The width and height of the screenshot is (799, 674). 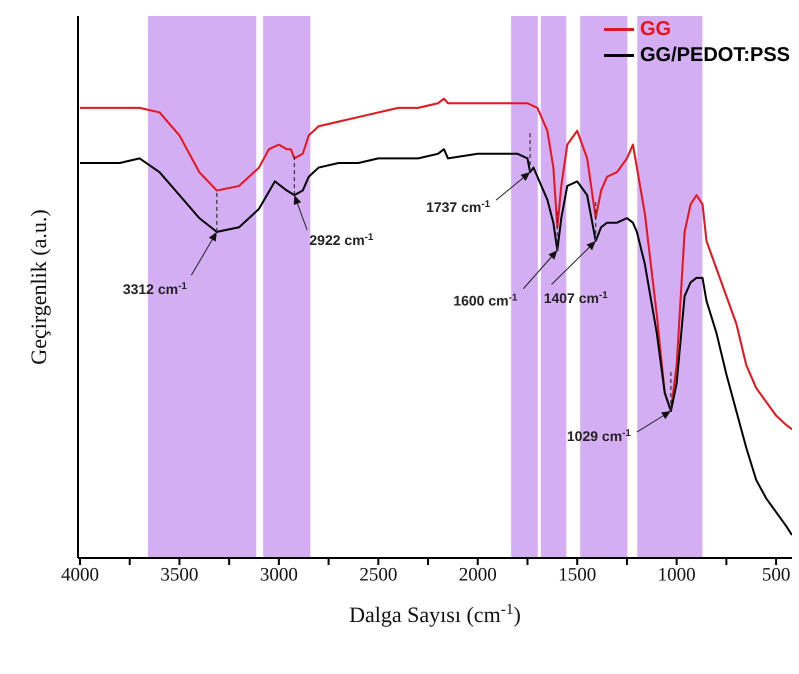 I want to click on x-tick-label: 500, so click(x=776, y=575).